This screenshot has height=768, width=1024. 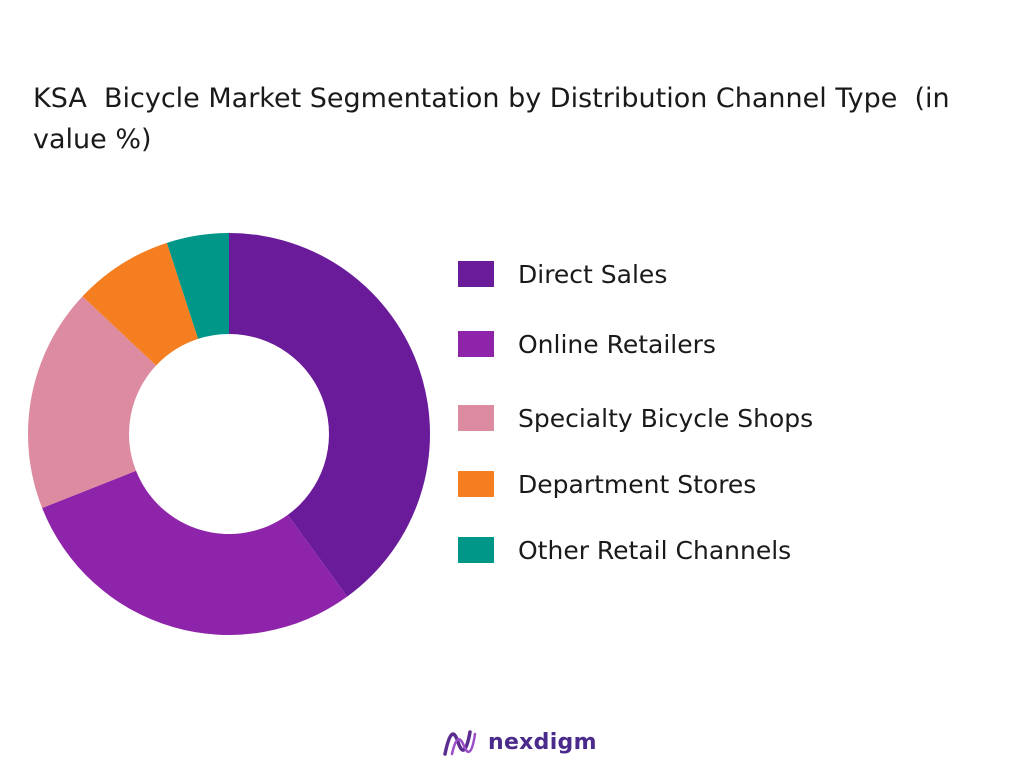 What do you see at coordinates (593, 274) in the screenshot?
I see `legend-label: Direct Sales` at bounding box center [593, 274].